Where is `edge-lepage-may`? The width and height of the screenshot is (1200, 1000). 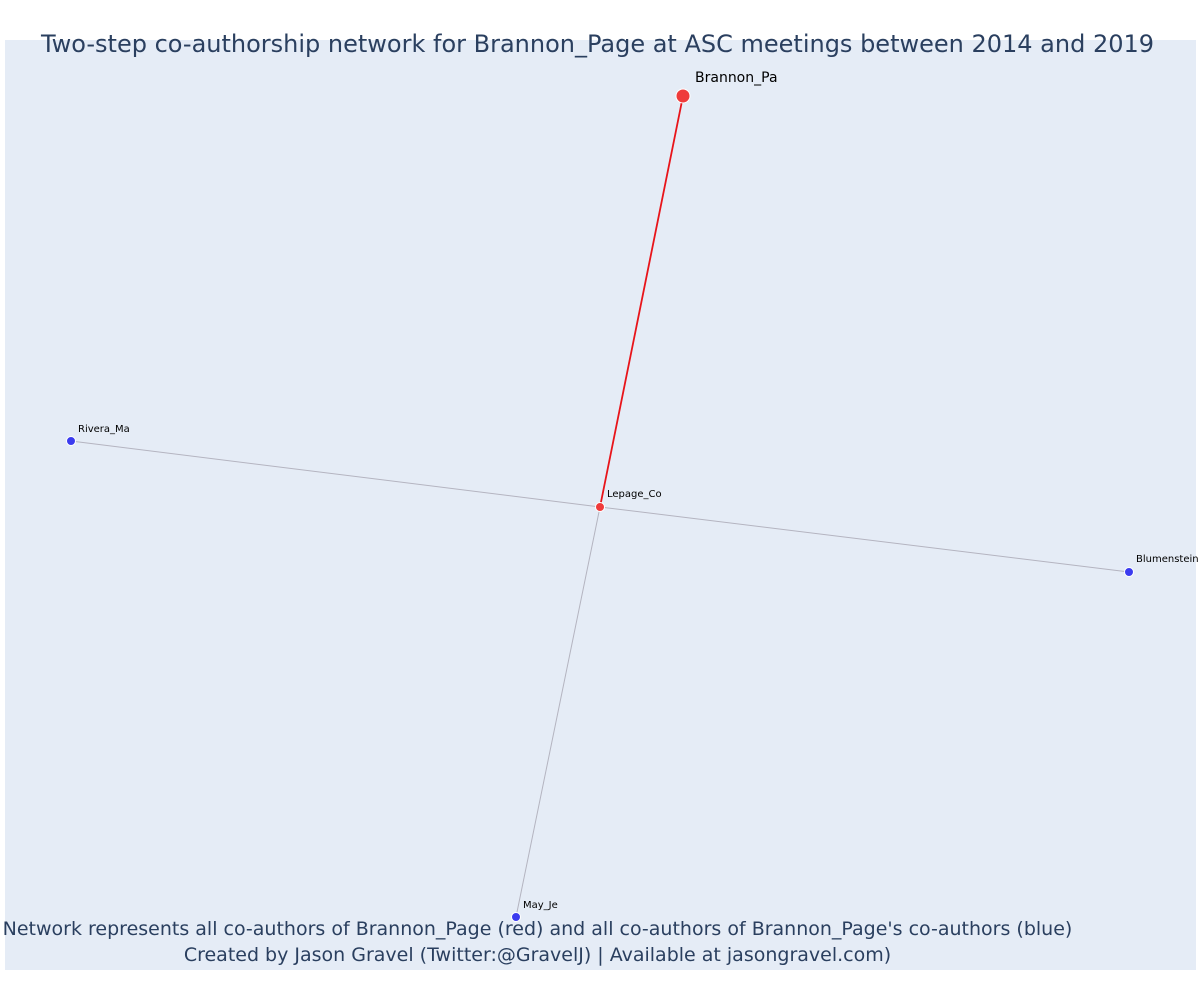
edge-lepage-may is located at coordinates (558, 712).